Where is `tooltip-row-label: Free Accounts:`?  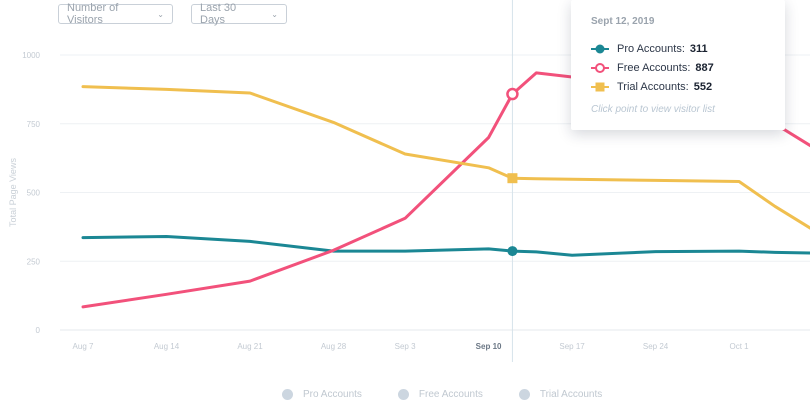 tooltip-row-label: Free Accounts: is located at coordinates (654, 67).